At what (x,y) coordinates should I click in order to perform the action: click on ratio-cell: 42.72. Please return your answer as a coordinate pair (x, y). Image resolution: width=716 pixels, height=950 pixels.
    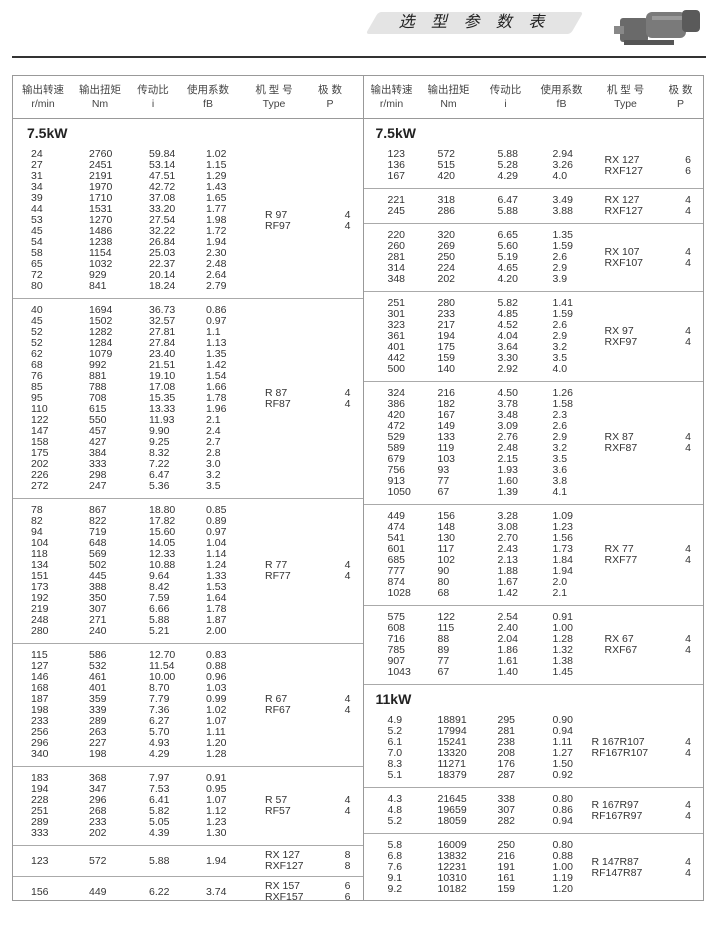
    Looking at the image, I should click on (162, 187).